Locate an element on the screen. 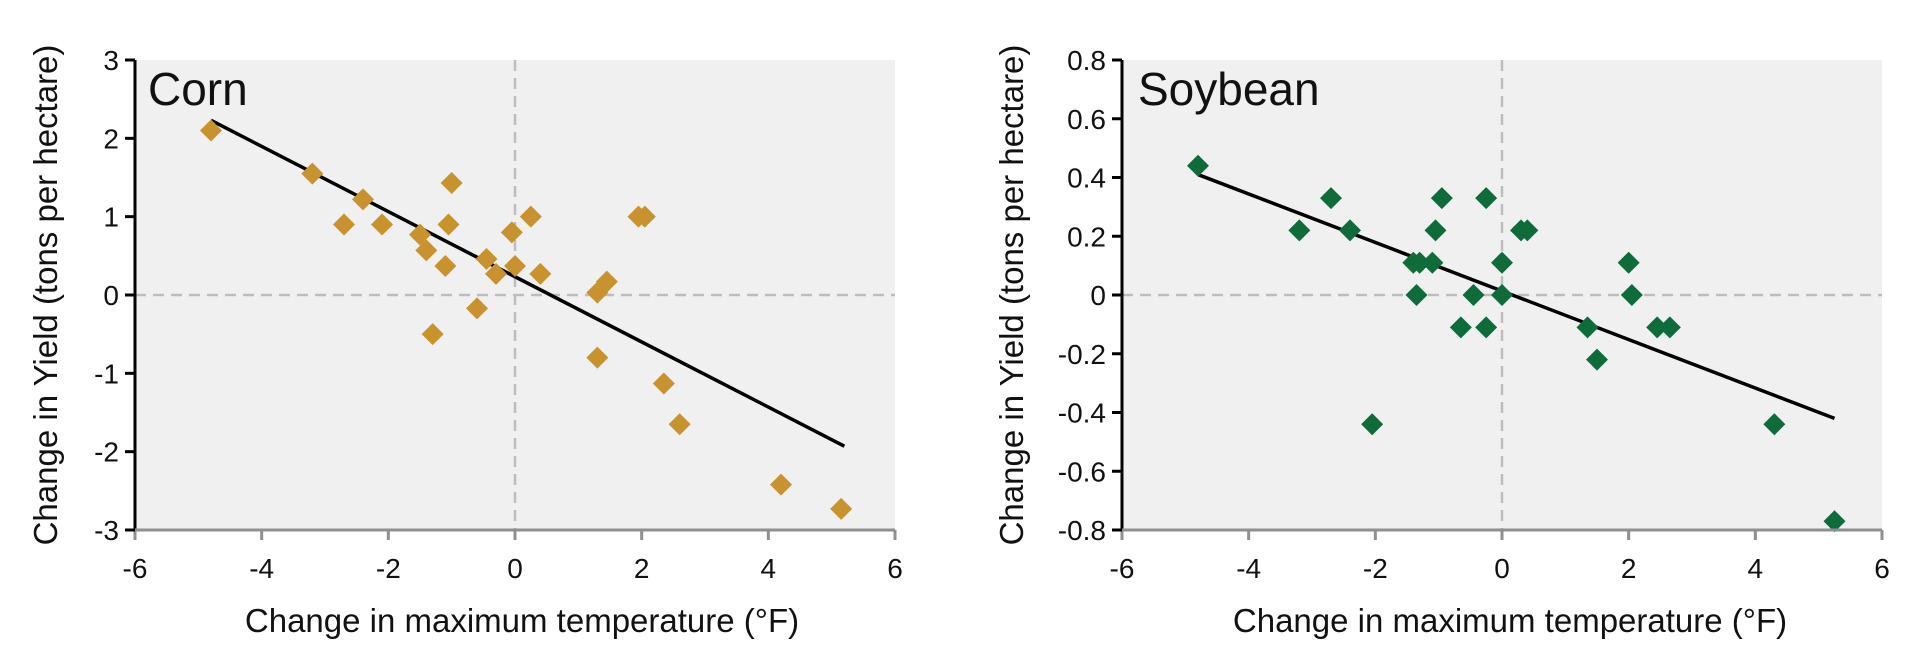  soybean-x-tick-label: 2 is located at coordinates (1629, 568).